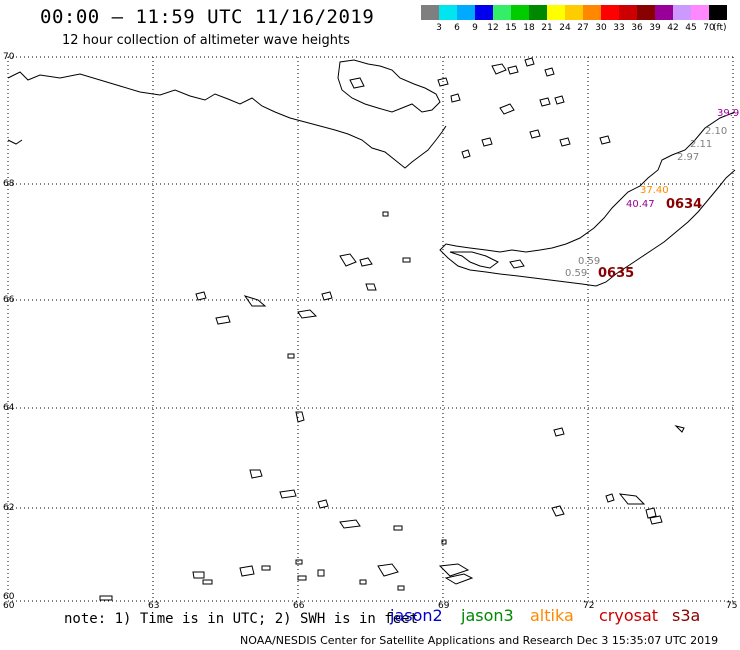 This screenshot has height=650, width=740. What do you see at coordinates (640, 204) in the screenshot?
I see `swh-observation: 40.47` at bounding box center [640, 204].